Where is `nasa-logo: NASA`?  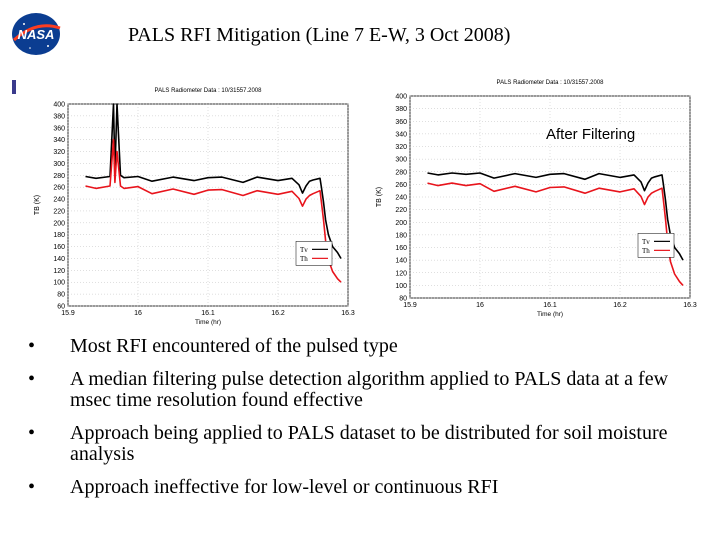
nasa-logo: NASA is located at coordinates (36, 34).